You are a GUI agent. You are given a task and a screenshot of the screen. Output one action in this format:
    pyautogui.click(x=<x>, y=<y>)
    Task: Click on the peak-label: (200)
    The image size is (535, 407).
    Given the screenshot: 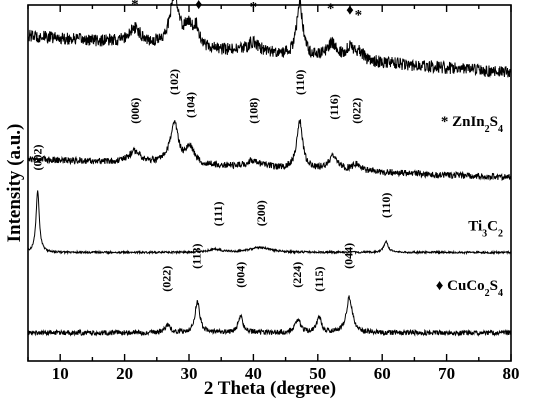 What is the action you would take?
    pyautogui.click(x=261, y=213)
    